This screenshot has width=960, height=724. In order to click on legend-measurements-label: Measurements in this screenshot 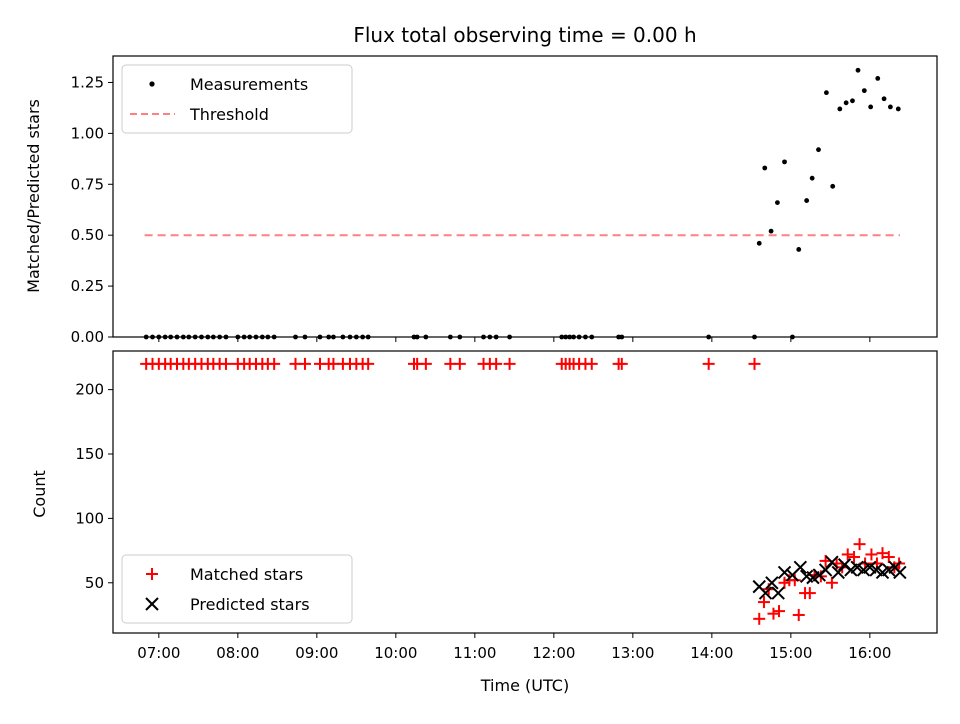, I will do `click(249, 84)`.